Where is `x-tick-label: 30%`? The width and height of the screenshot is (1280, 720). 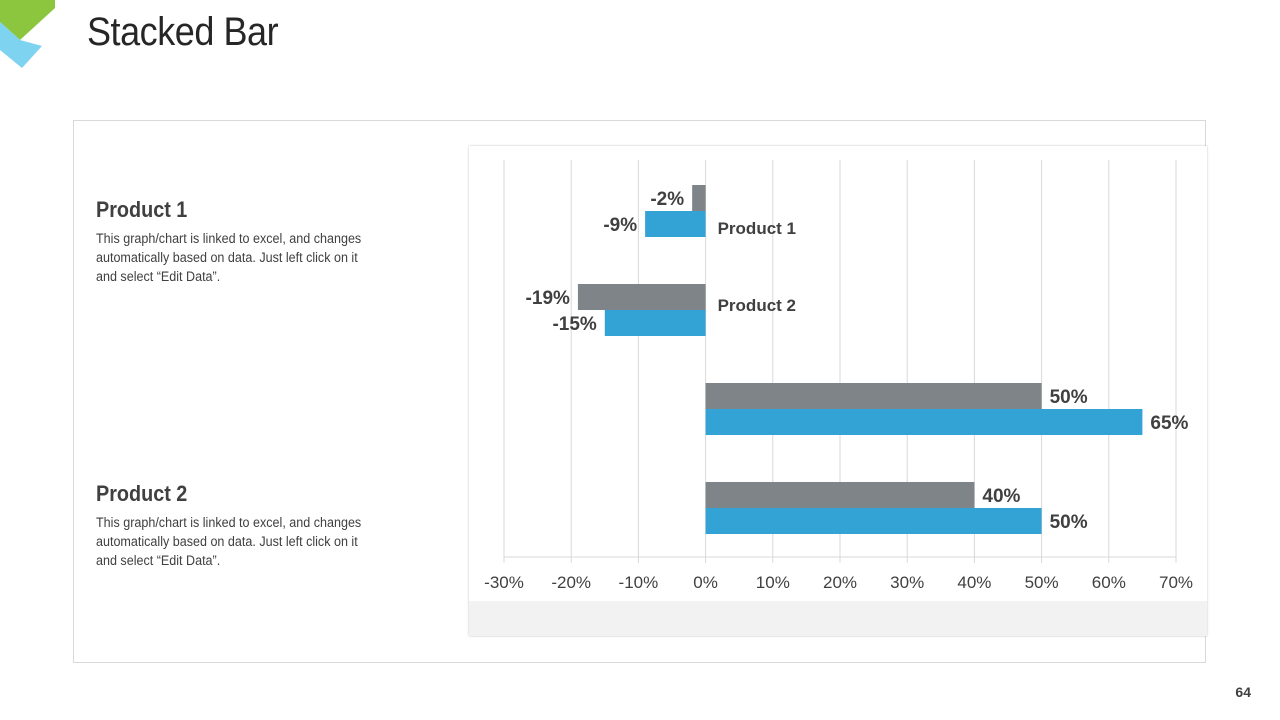 x-tick-label: 30% is located at coordinates (907, 582).